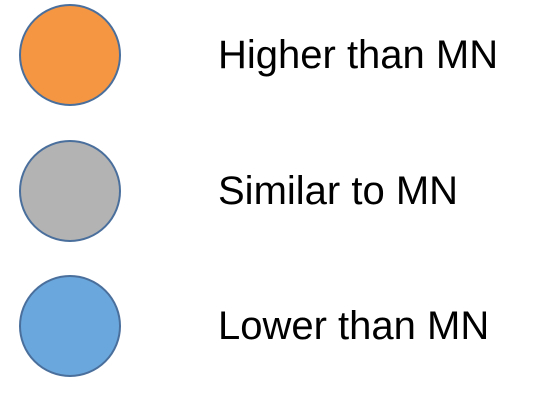 This screenshot has height=399, width=544. I want to click on legend-label-higher: Higher than MN, so click(358, 55).